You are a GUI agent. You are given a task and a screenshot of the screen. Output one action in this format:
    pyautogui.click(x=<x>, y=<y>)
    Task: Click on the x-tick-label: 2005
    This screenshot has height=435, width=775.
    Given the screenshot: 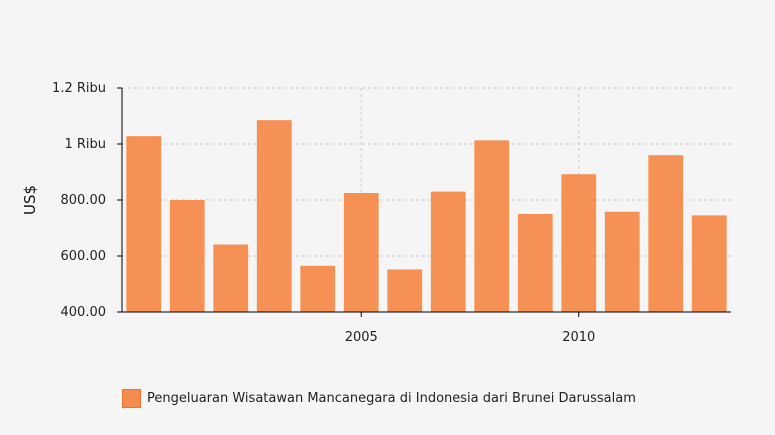 What is the action you would take?
    pyautogui.click(x=361, y=337)
    